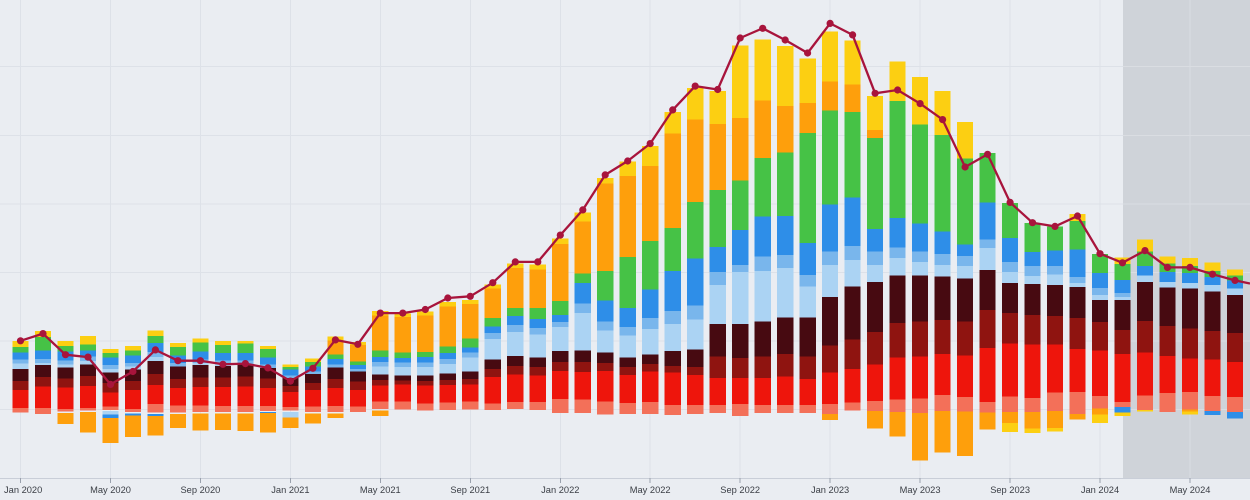 The image size is (1250, 500). What do you see at coordinates (920, 490) in the screenshot?
I see `svg-text: May 2023` at bounding box center [920, 490].